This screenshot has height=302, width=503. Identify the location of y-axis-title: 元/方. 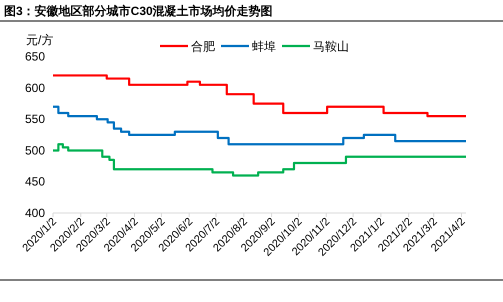
(40, 40).